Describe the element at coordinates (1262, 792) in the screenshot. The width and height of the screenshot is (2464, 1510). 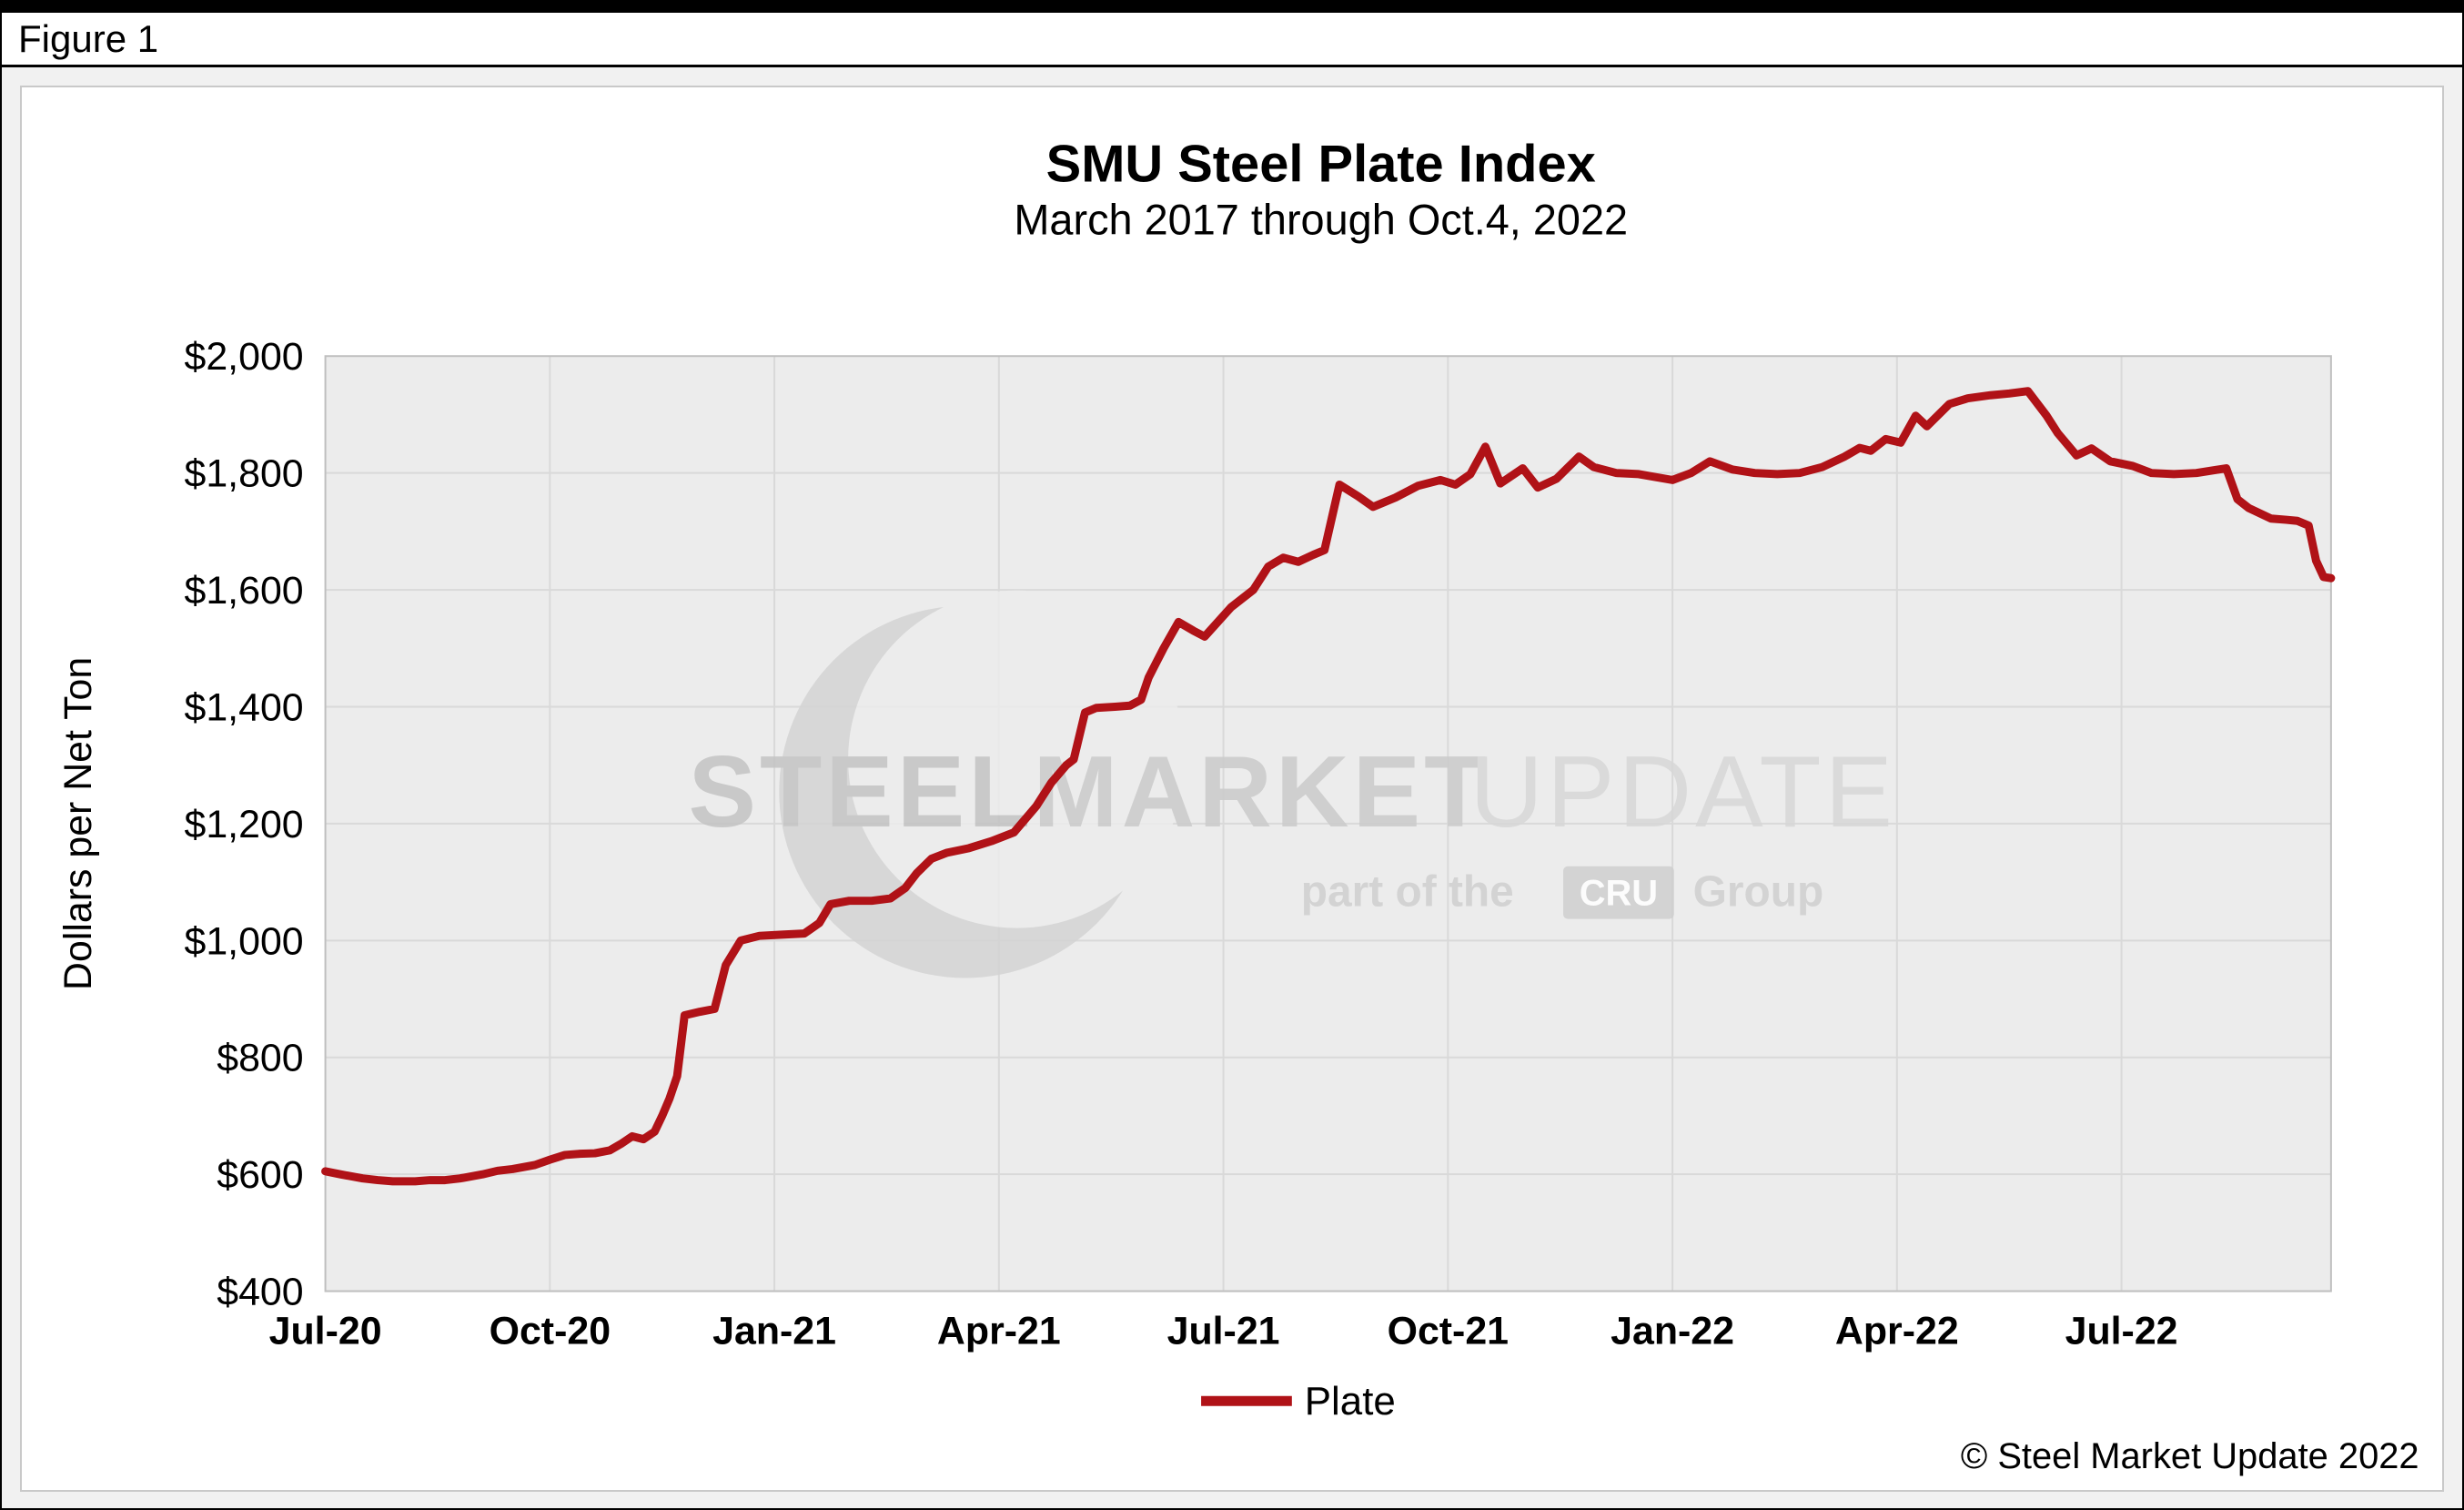
I see `watermark-word-market: MARKET` at that location.